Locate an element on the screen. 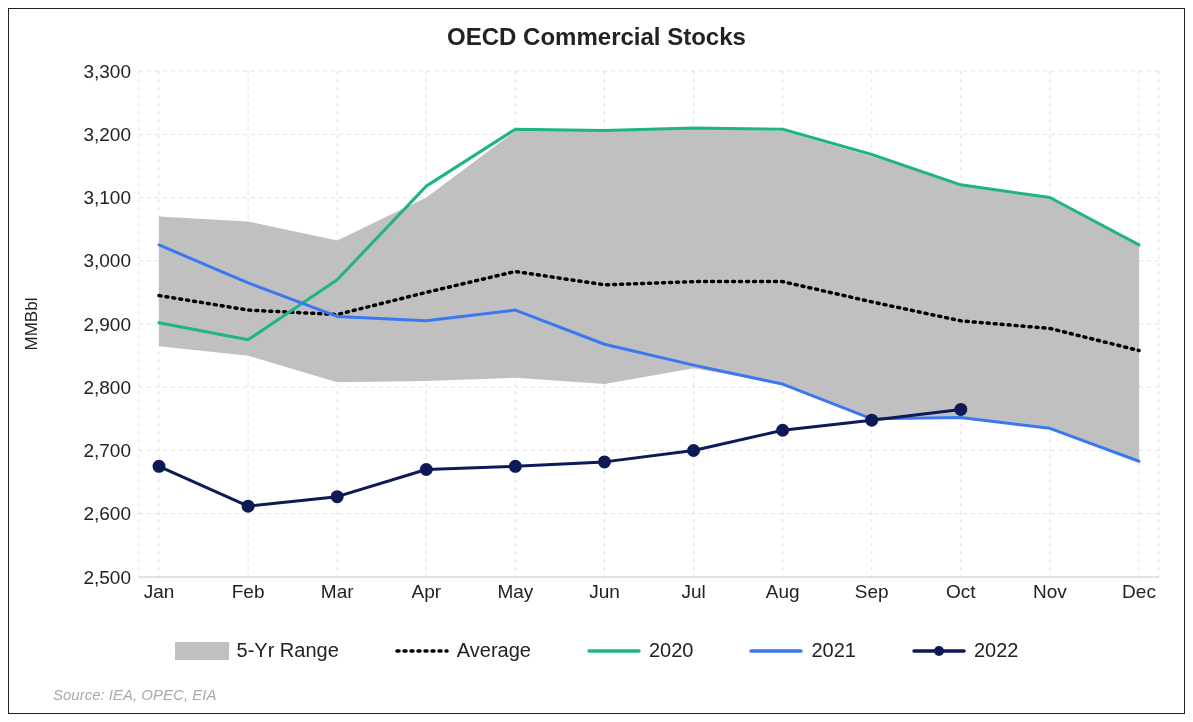 This screenshot has height=722, width=1193. legend-label: Average is located at coordinates (493, 650).